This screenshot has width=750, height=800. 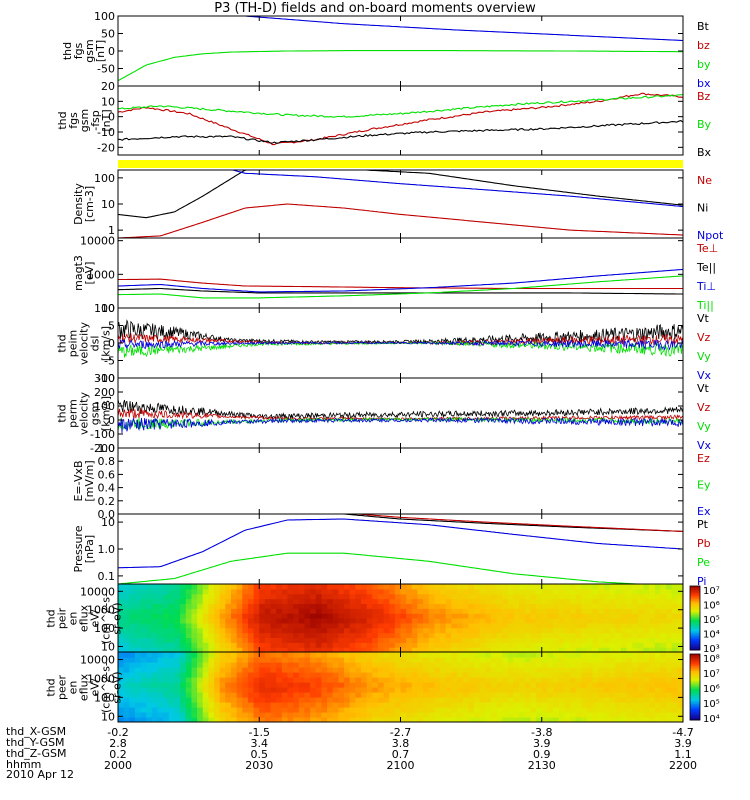 What do you see at coordinates (104, 308) in the screenshot?
I see `y-tick-label: 100` at bounding box center [104, 308].